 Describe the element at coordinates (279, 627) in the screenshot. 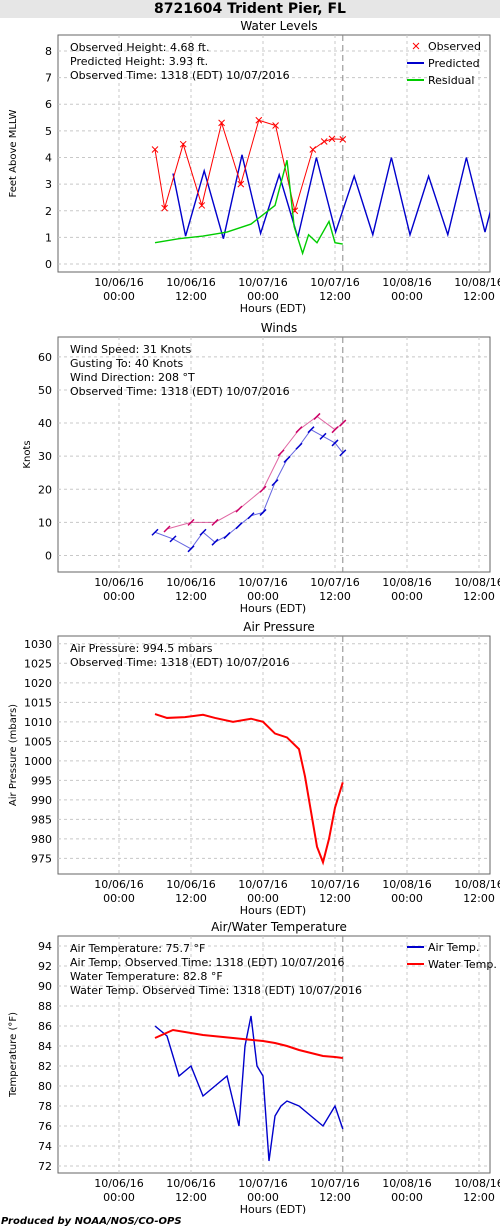

I see `chart-title: Air Pressure` at that location.